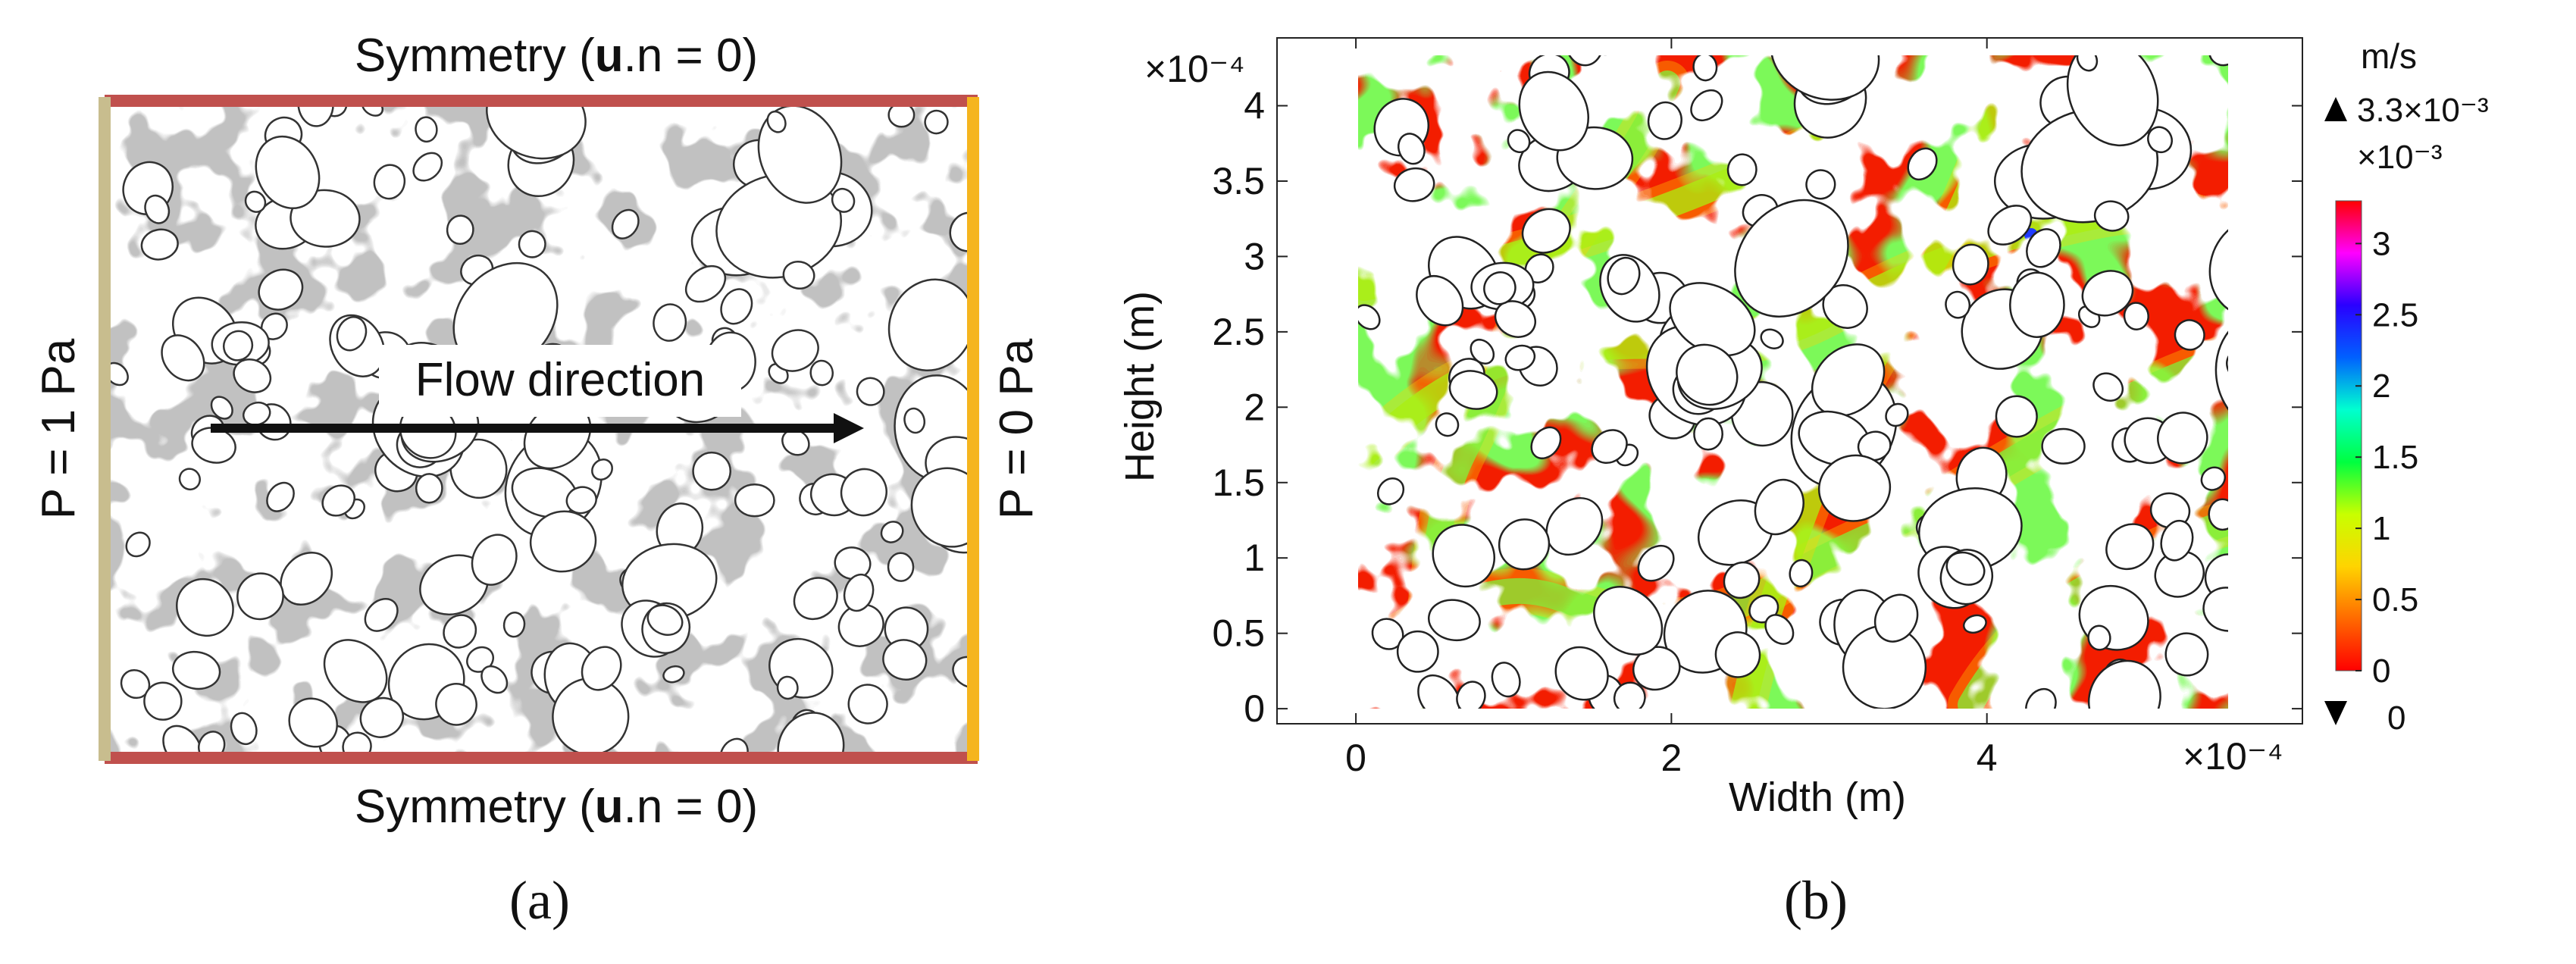 Image resolution: width=2576 pixels, height=964 pixels. What do you see at coordinates (1239, 633) in the screenshot?
I see `y-tick-label: 0.5` at bounding box center [1239, 633].